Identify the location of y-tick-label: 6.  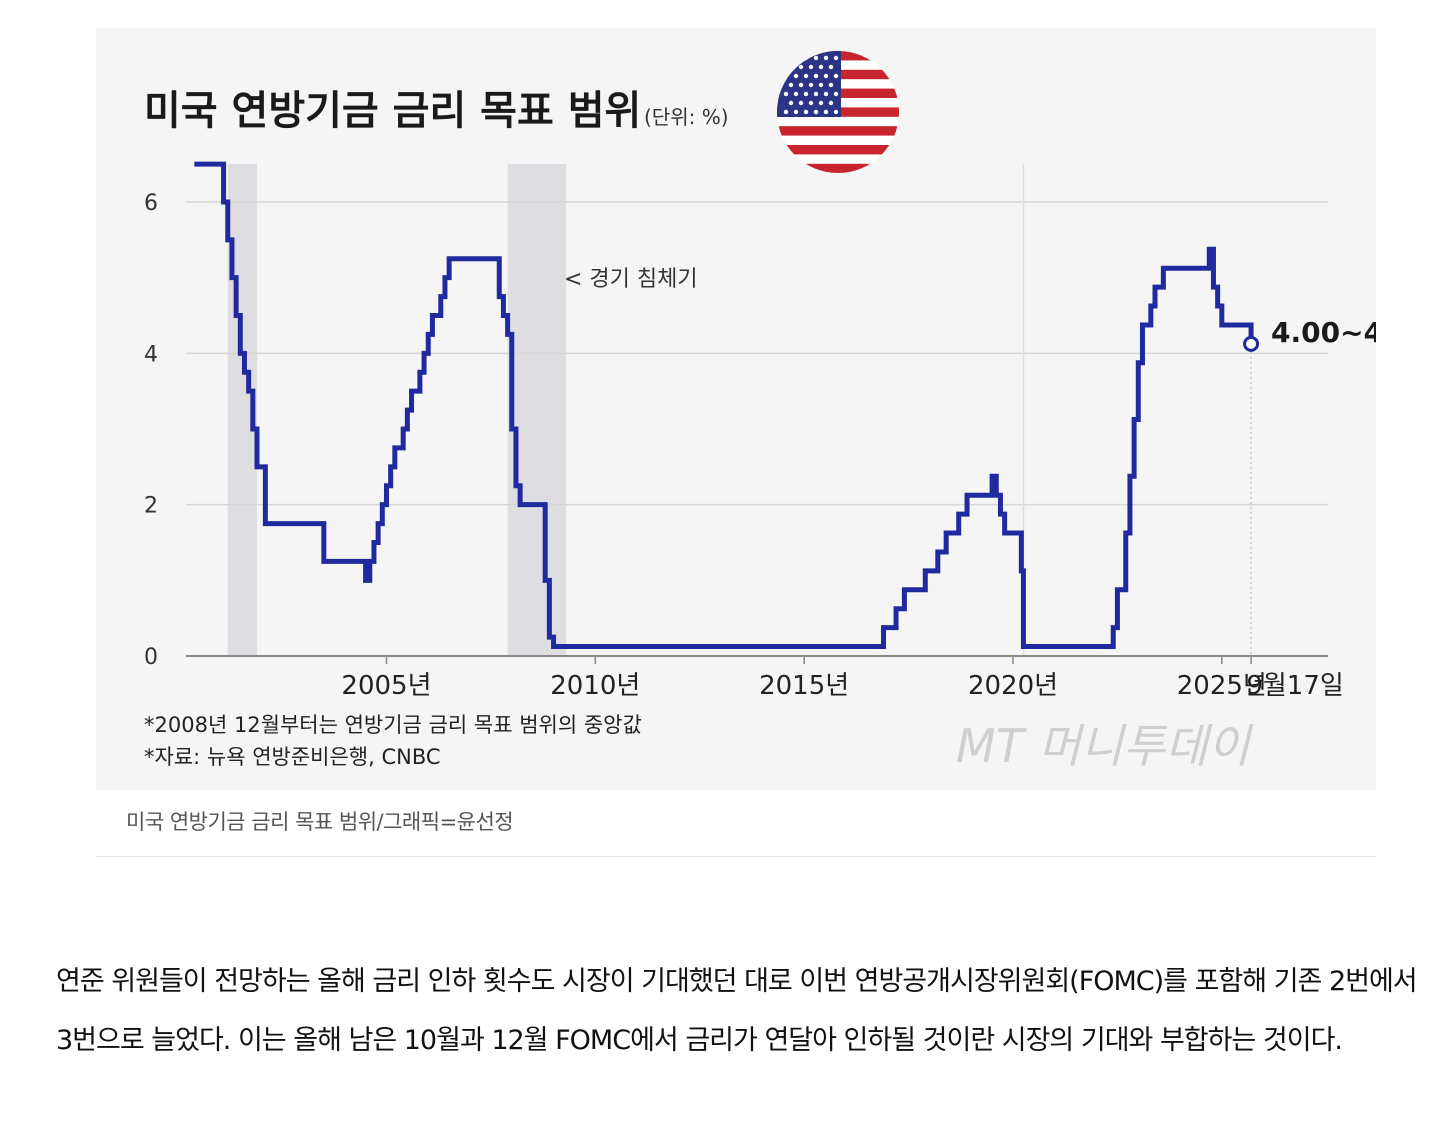
(151, 203).